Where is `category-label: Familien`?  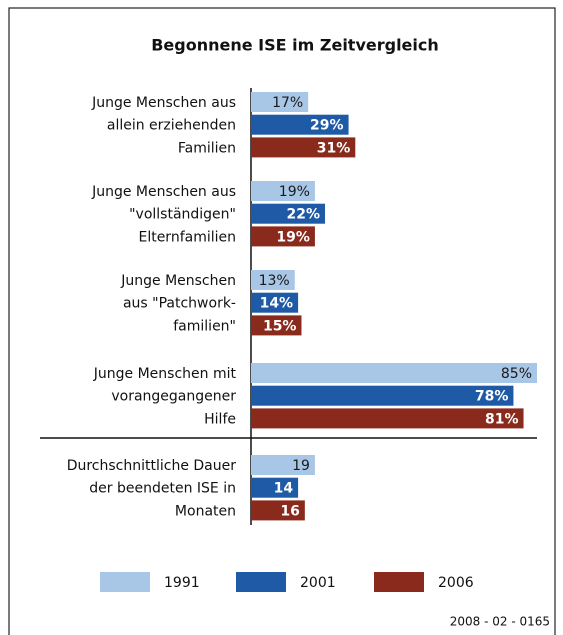
category-label: Familien is located at coordinates (207, 148).